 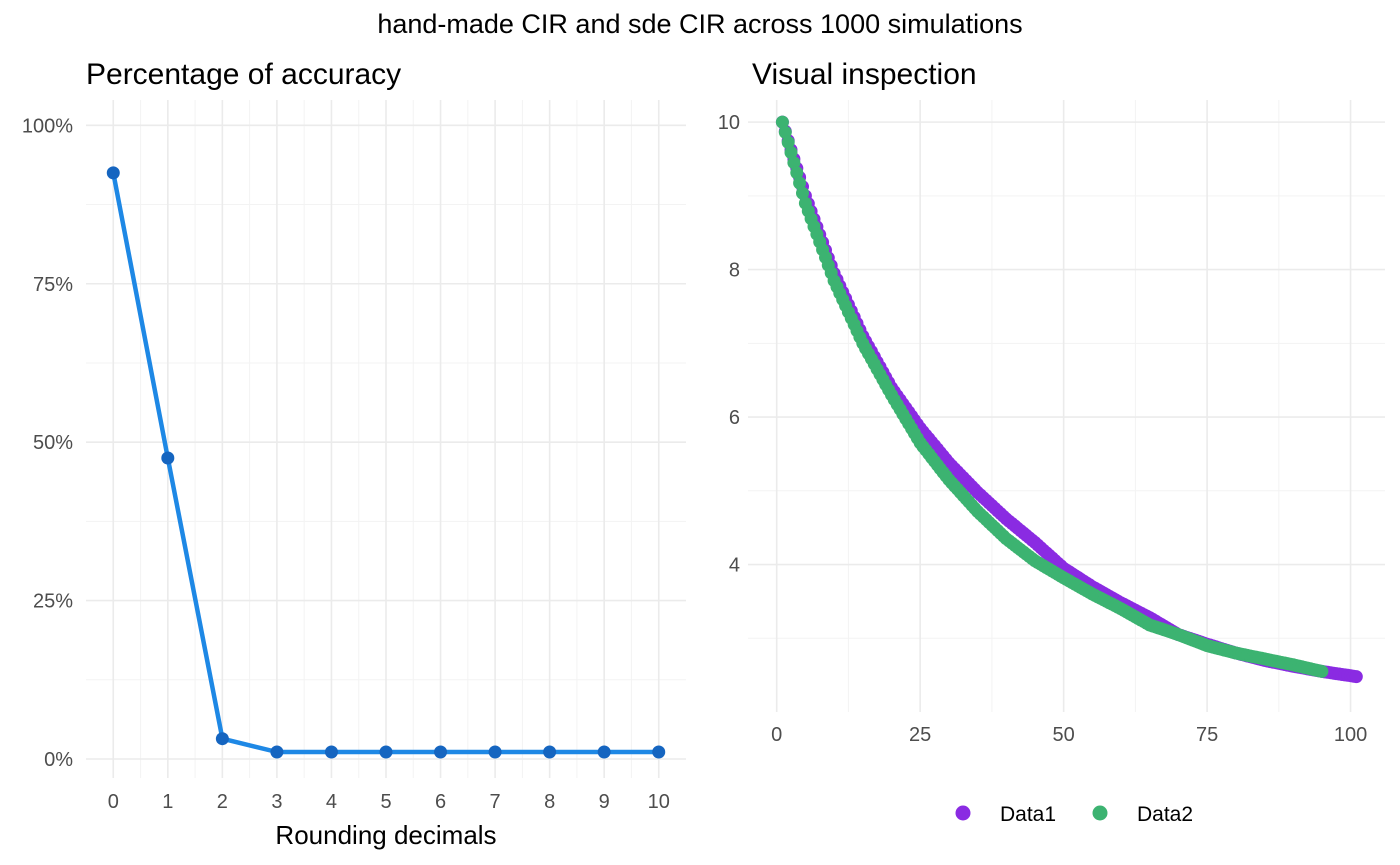 What do you see at coordinates (659, 802) in the screenshot?
I see `left-x-tick-label: 10` at bounding box center [659, 802].